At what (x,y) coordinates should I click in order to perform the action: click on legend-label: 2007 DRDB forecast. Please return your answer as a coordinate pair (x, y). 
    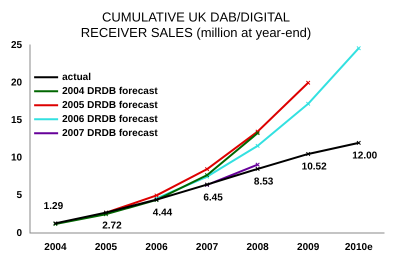
    Looking at the image, I should click on (110, 133).